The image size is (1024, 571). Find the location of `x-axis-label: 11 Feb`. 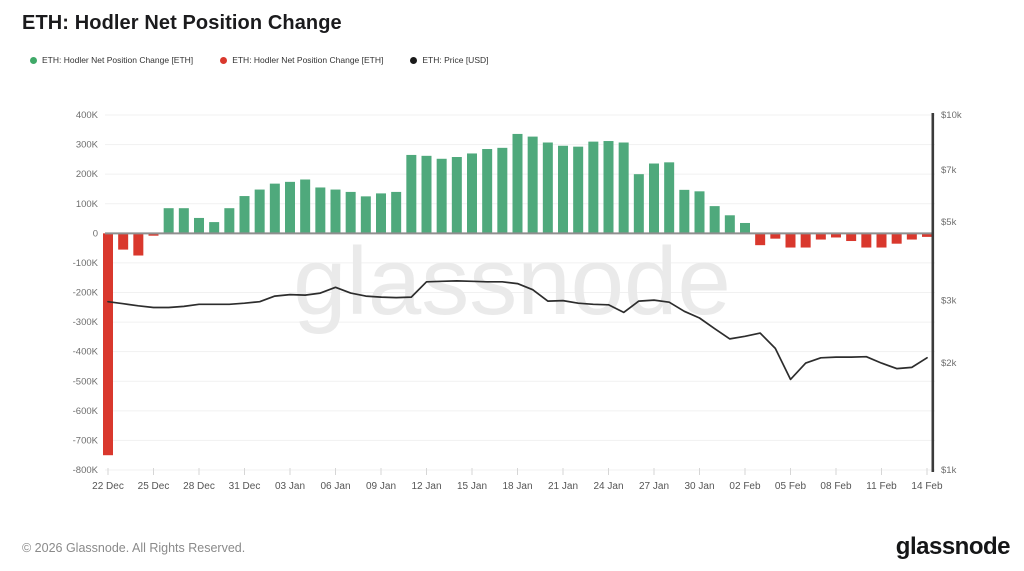

x-axis-label: 11 Feb is located at coordinates (881, 486).